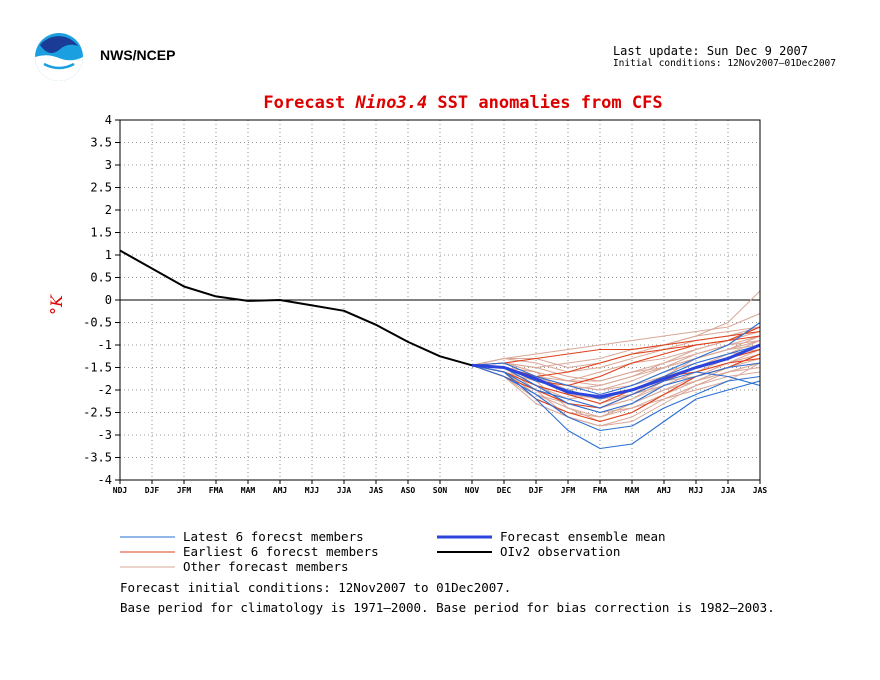 This screenshot has height=680, width=880. Describe the element at coordinates (710, 51) in the screenshot. I see `last-update-text: Last update: Sun Dec 9 2007` at that location.